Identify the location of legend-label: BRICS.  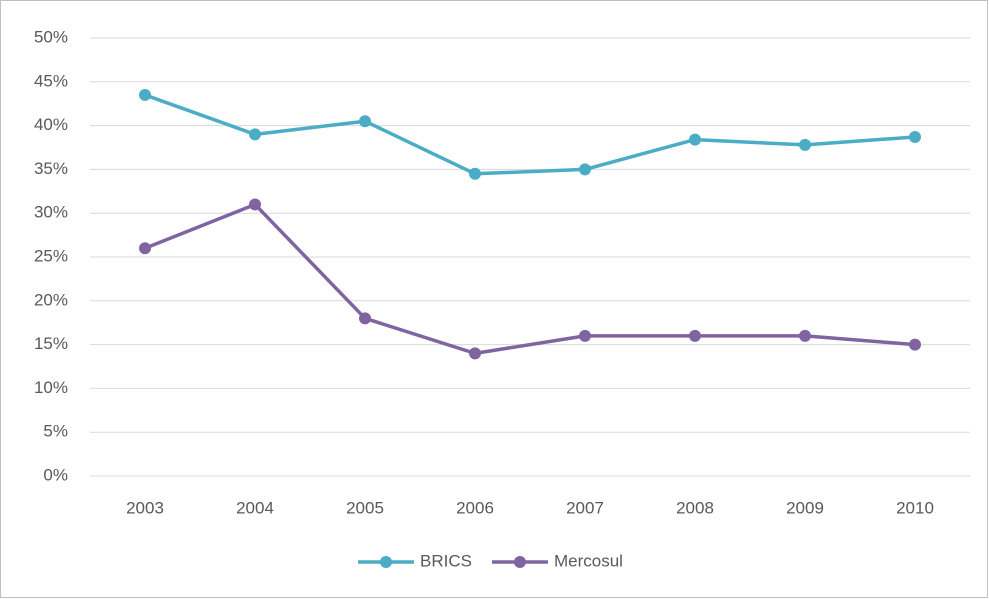
(446, 560).